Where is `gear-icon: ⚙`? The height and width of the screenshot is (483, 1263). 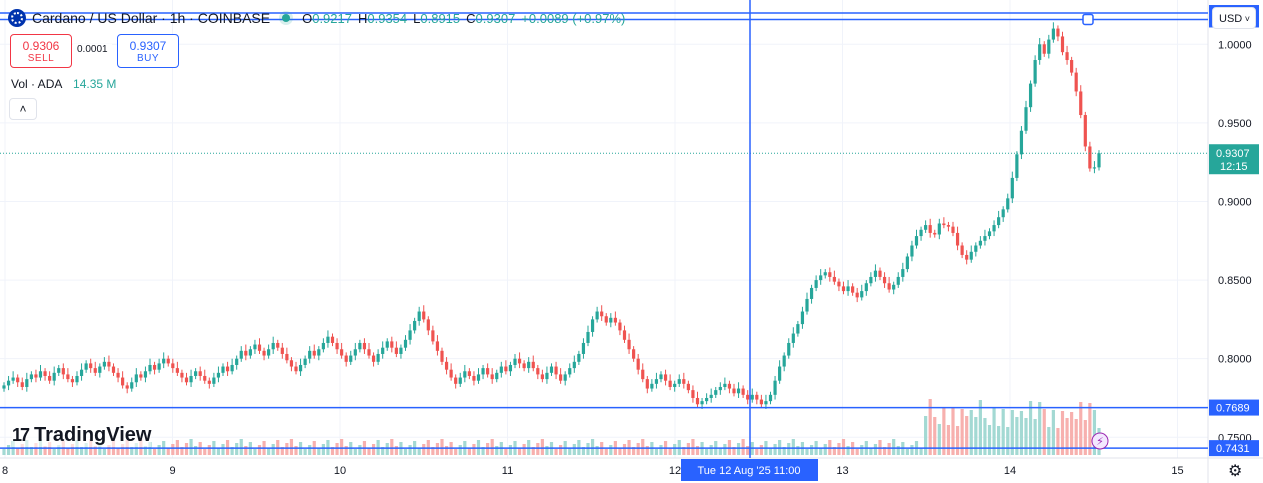 gear-icon: ⚙ is located at coordinates (1235, 471).